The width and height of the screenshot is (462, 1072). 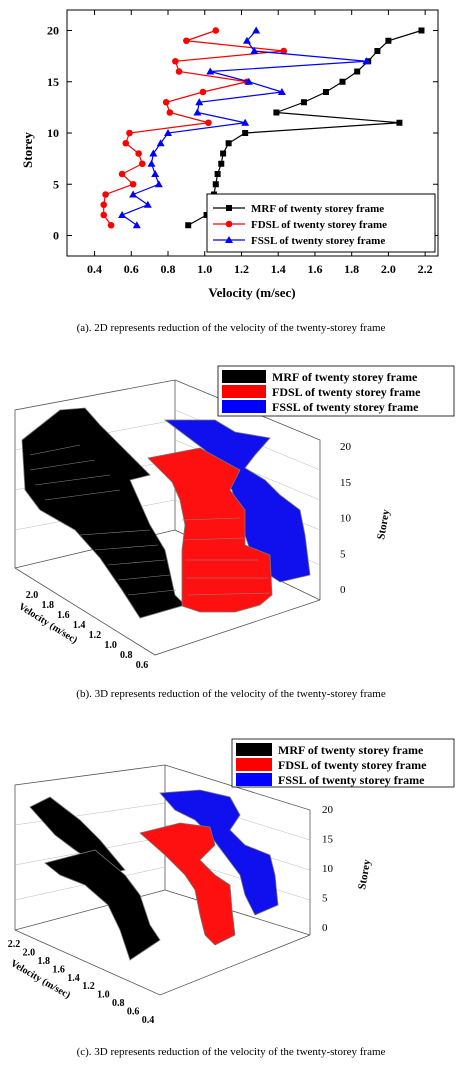 I want to click on chart-a-x-tick-label: 2.0, so click(x=388, y=269).